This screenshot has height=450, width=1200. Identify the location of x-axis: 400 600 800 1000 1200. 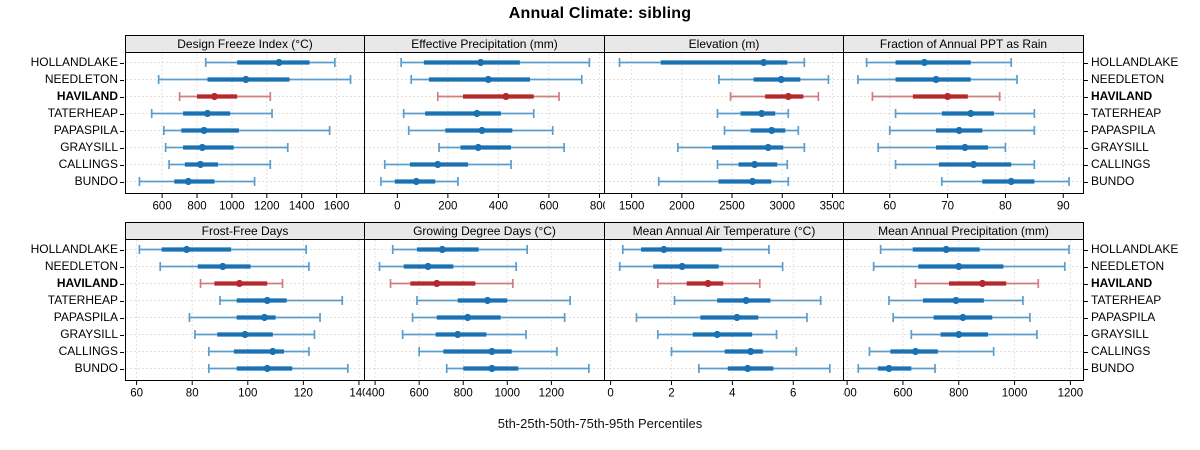
(963, 390).